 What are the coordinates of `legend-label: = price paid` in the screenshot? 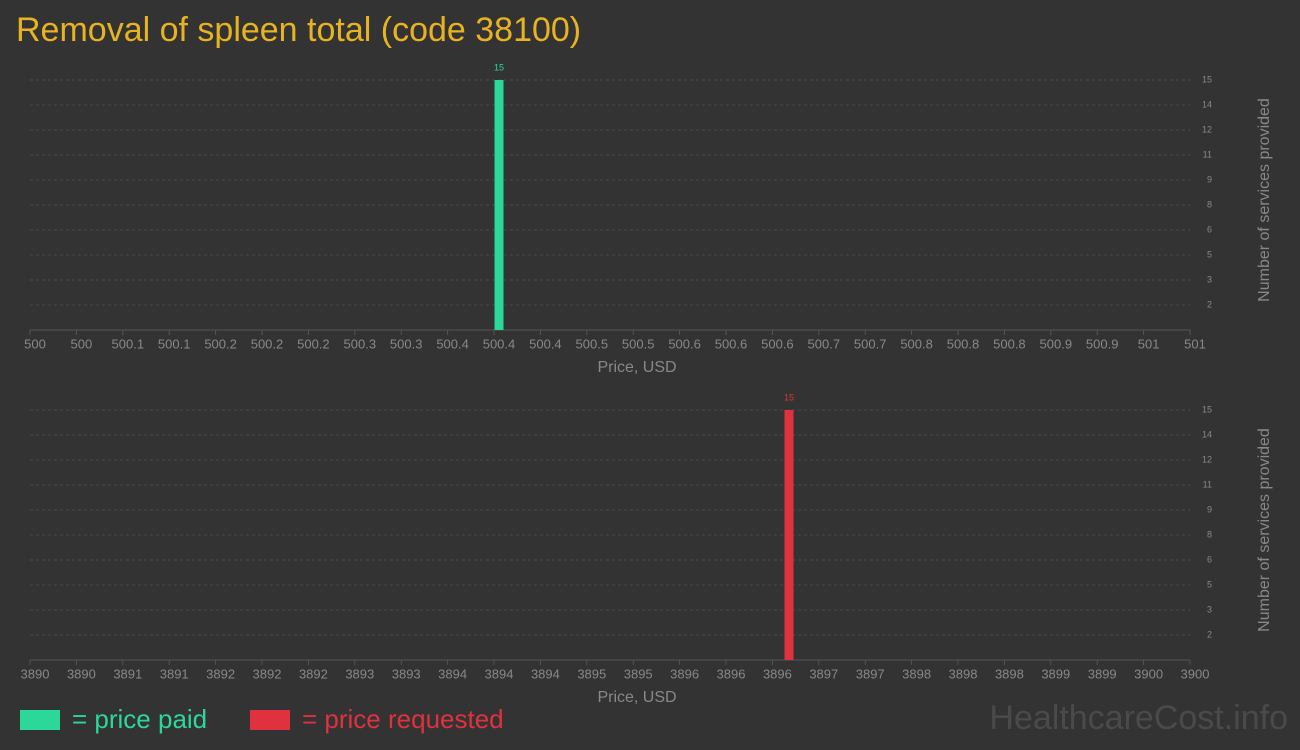 It's located at (139, 719).